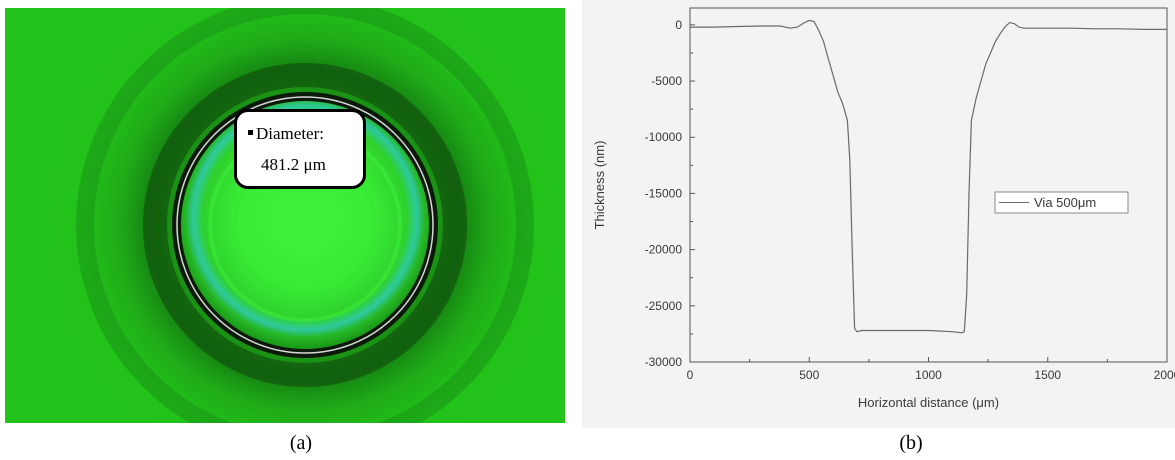 The image size is (1175, 460). What do you see at coordinates (664, 250) in the screenshot?
I see `y-tick-label: -20000` at bounding box center [664, 250].